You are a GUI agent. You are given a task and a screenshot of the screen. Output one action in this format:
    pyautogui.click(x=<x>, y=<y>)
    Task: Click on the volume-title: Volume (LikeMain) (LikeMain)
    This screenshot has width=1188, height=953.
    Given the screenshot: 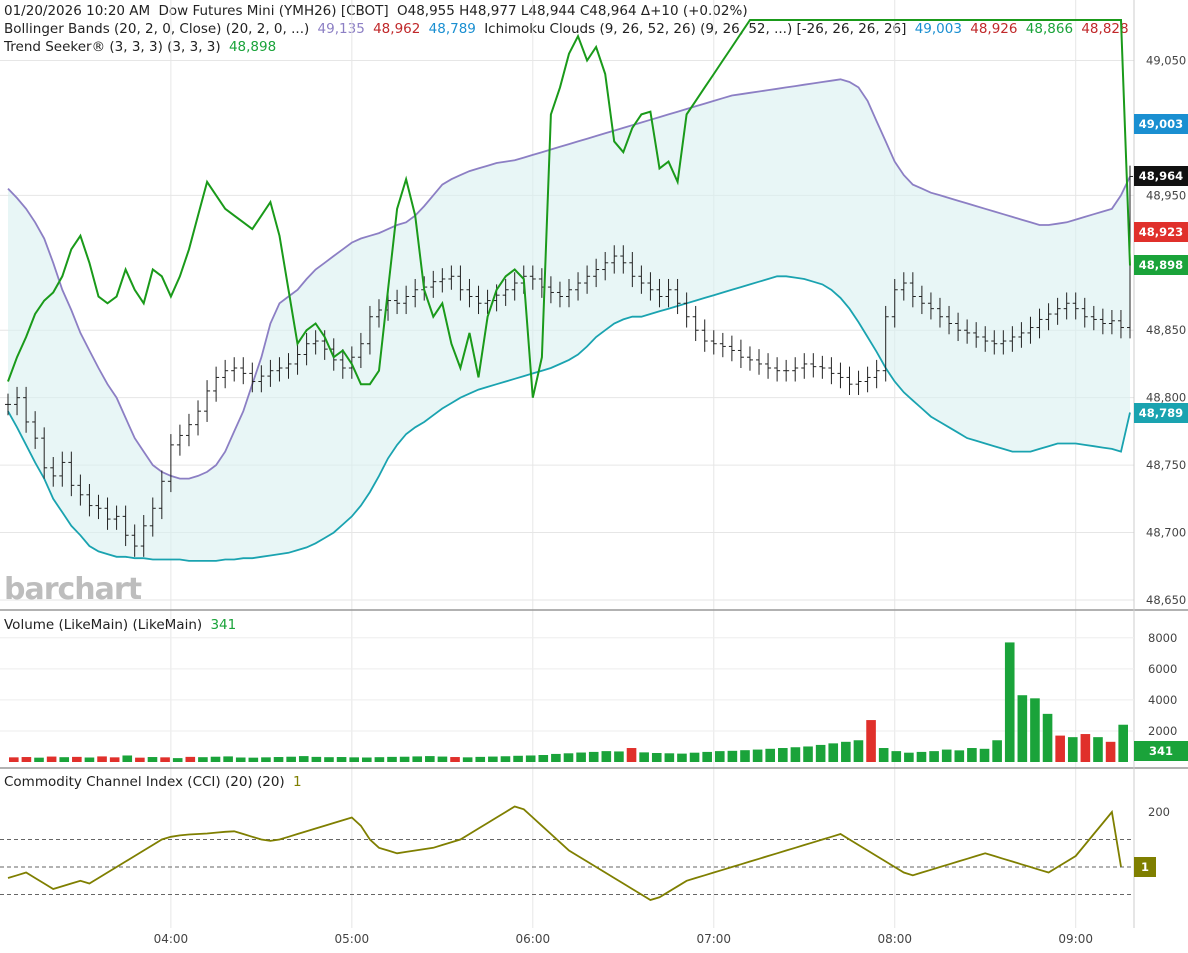 What is the action you would take?
    pyautogui.click(x=103, y=625)
    